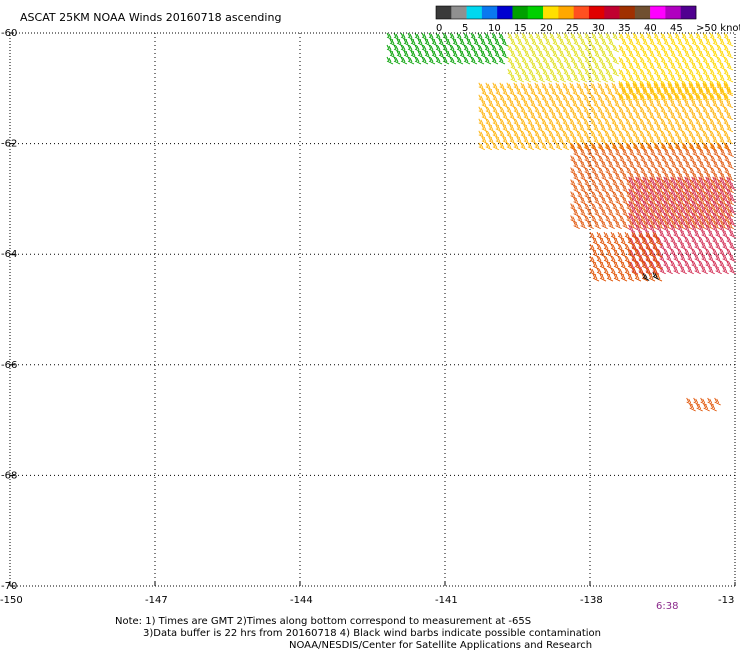  What do you see at coordinates (301, 600) in the screenshot?
I see `x-tick-label: -144` at bounding box center [301, 600].